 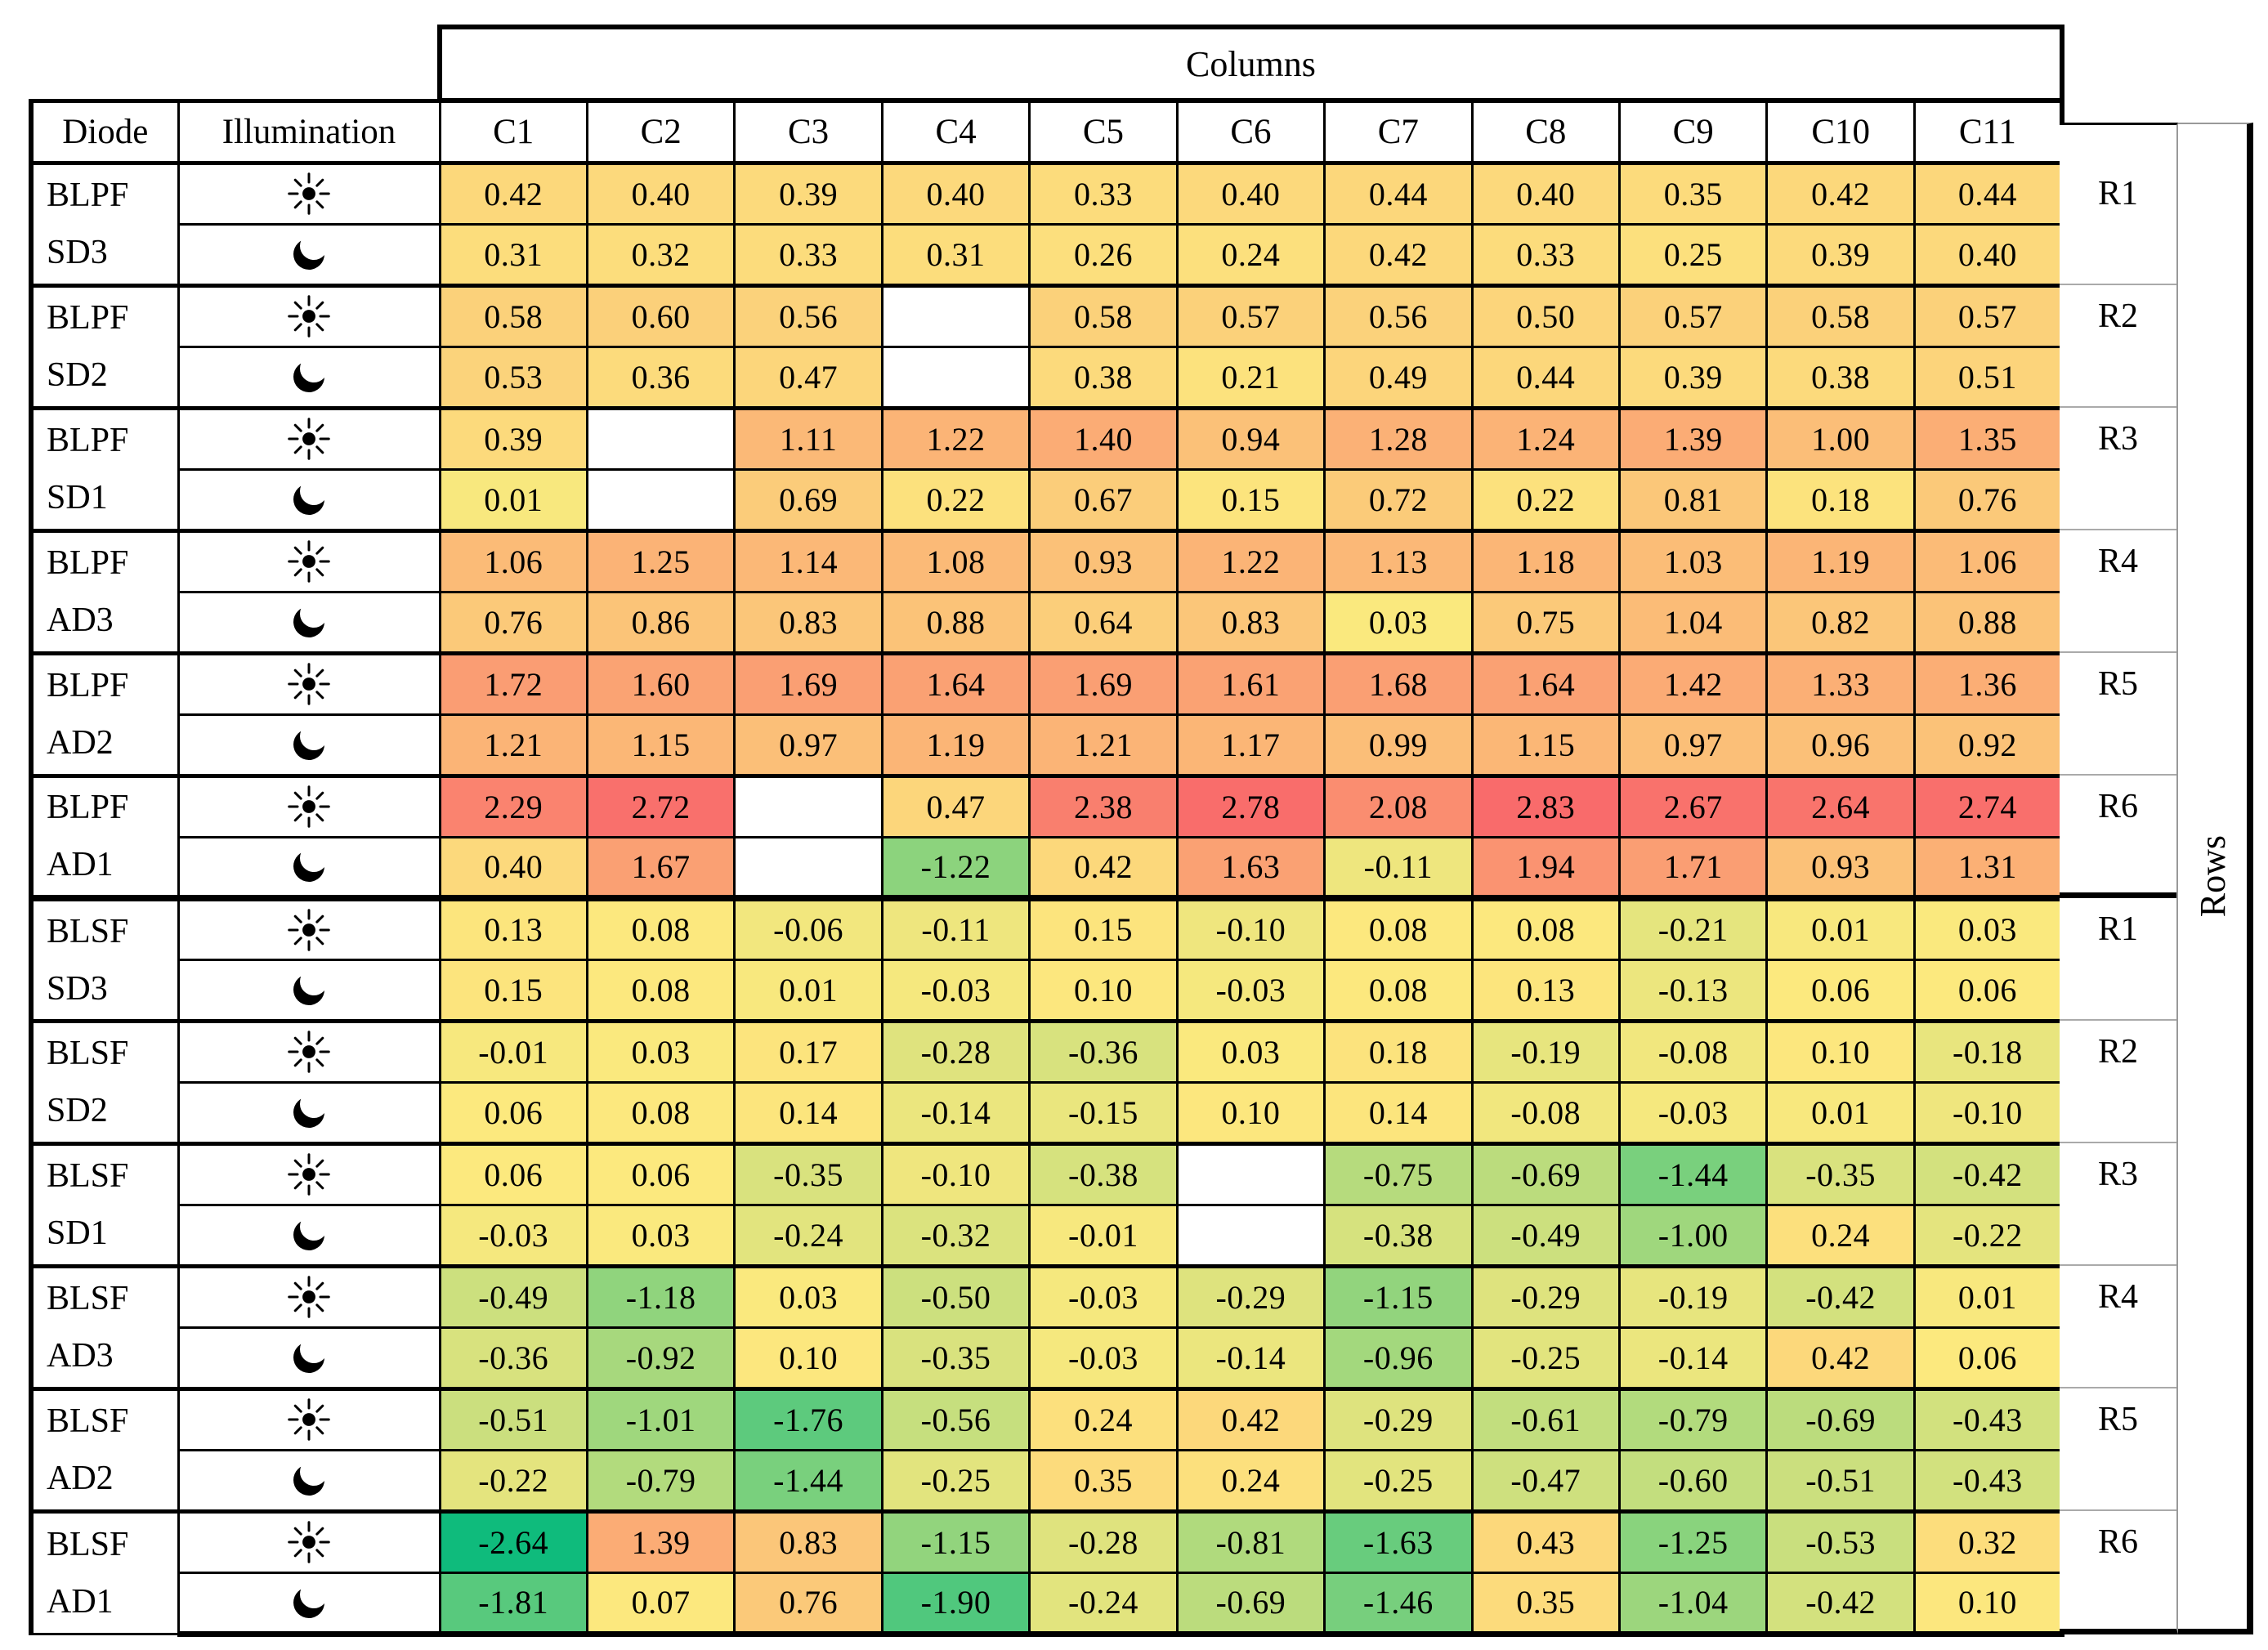 What do you see at coordinates (1546, 1480) in the screenshot?
I see `value-cell: -0.47` at bounding box center [1546, 1480].